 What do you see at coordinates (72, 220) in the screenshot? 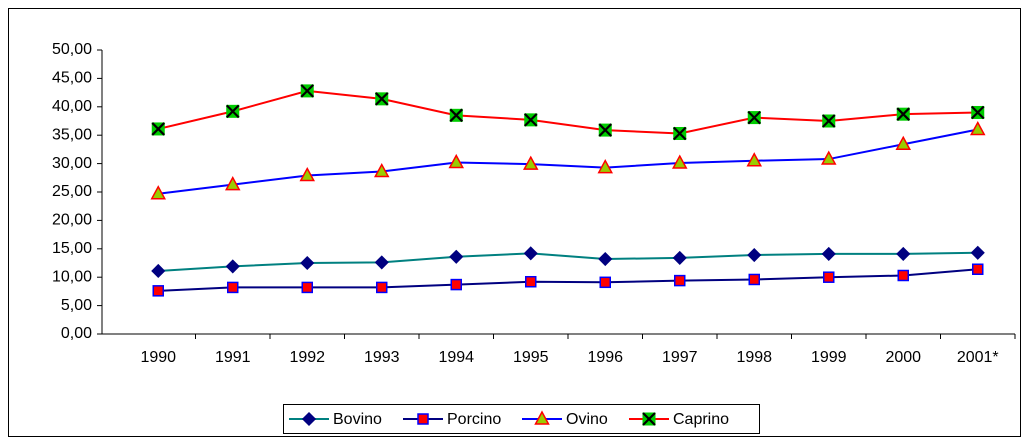
I see `y-tick-label: 20,00` at bounding box center [72, 220].